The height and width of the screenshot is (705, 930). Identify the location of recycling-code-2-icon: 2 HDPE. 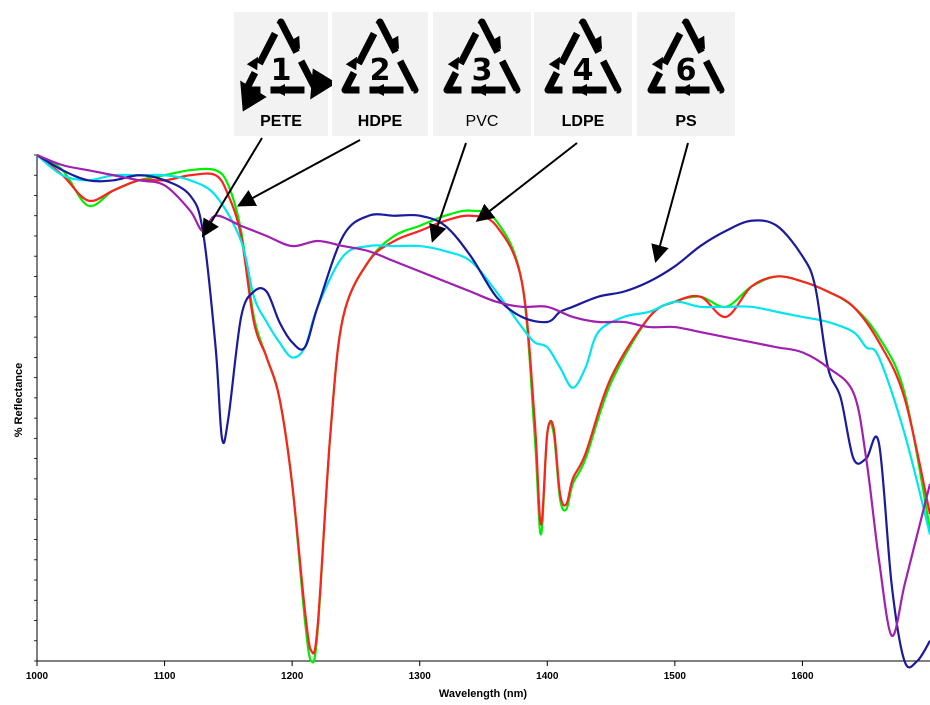
(380, 74).